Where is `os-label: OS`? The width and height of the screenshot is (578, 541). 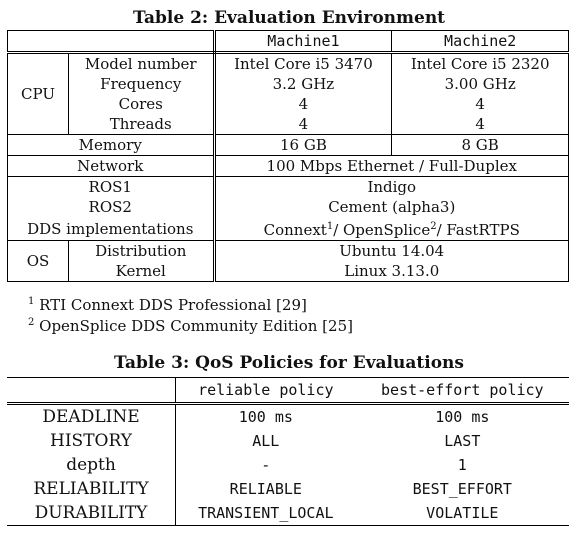 os-label: OS is located at coordinates (38, 261).